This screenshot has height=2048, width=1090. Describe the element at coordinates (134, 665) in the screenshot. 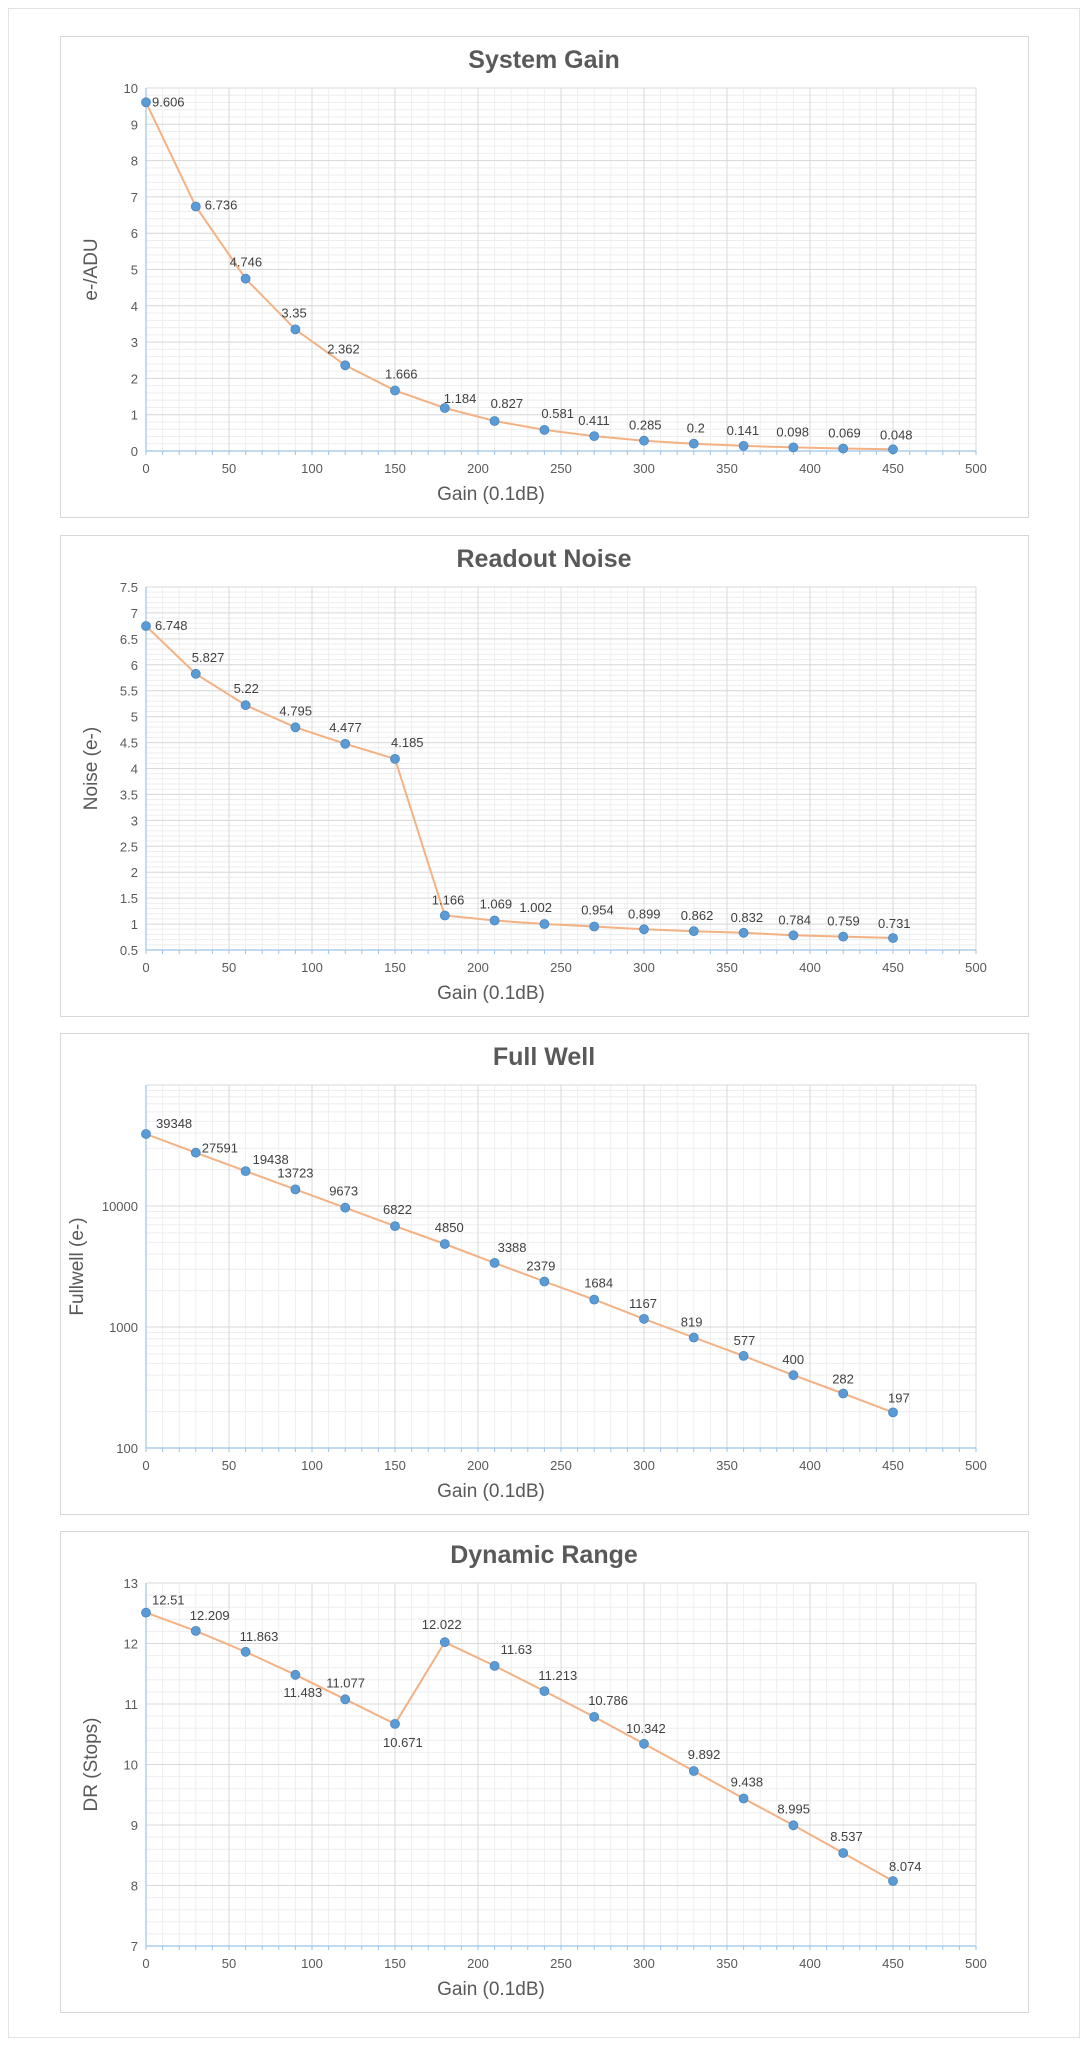

I see `chart1-y-tick-label: 6` at that location.